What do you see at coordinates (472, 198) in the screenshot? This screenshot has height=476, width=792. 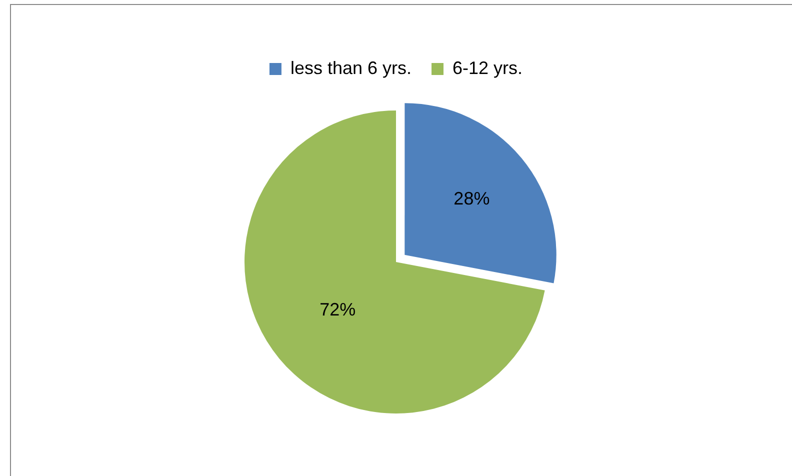 I see `data-label: 28%` at bounding box center [472, 198].